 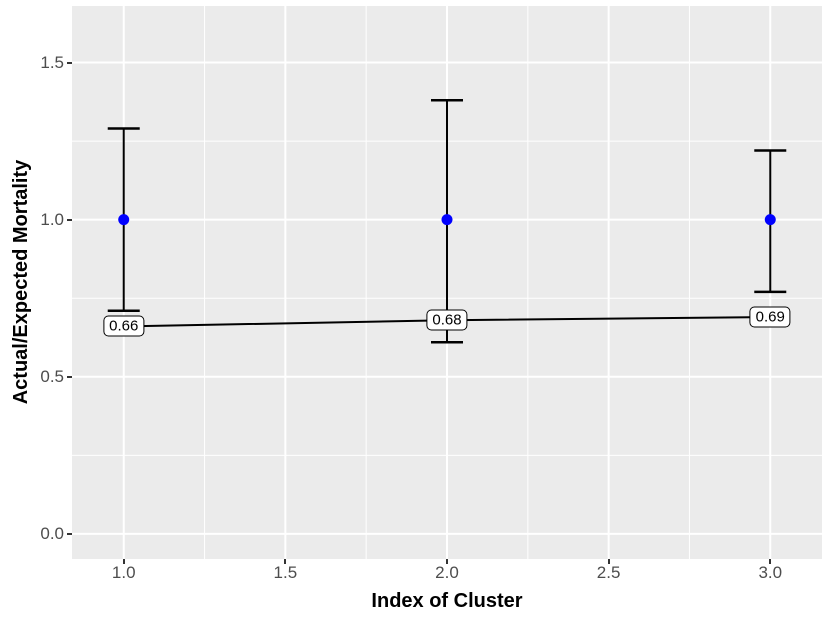 I want to click on x-axis-title: Index of Cluster, so click(x=447, y=601).